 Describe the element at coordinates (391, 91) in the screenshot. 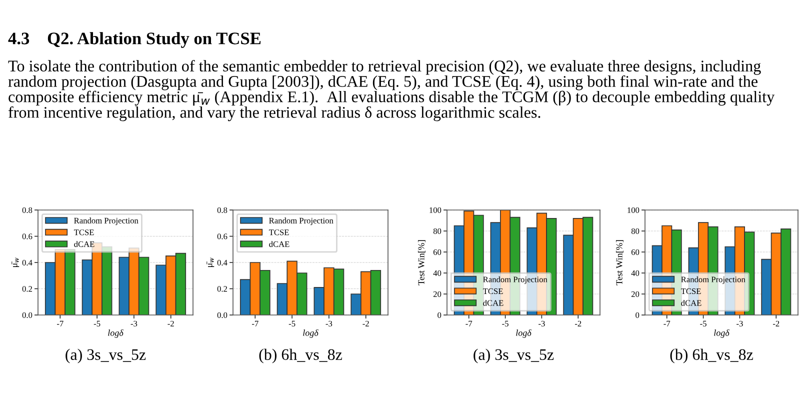

I see `text: To isolate the contribution of the semantic embedder to retrieval precision (Q2), we evaluate three designs, including random projection (Dasgupta and Gupta [2003]), dCAE (Eq. 5), and TCSE (Eq. 4), using both final win-rate and the composite efficiency metric μ̄$_{w}$ (Appendix E.1). All evaluations disable the TCGM (β) to decouple embedding quality from incentive regulation, and vary the retrieval radius δ across logarithmic scales.` at that location.